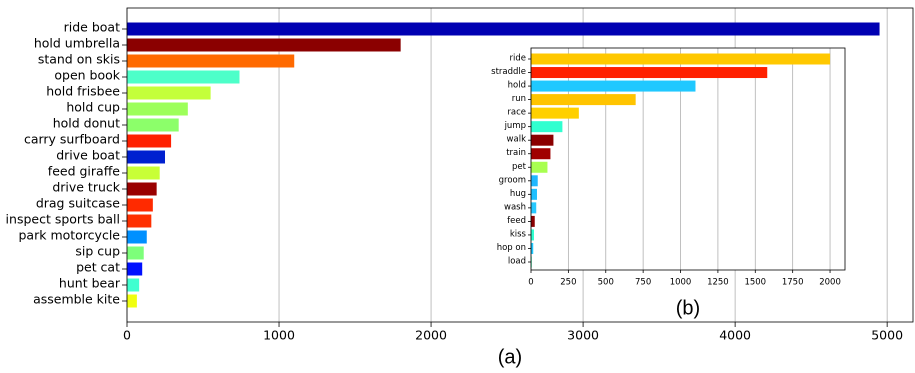 The height and width of the screenshot is (373, 915). Describe the element at coordinates (98, 267) in the screenshot. I see `y-tick-label: pet cat` at that location.